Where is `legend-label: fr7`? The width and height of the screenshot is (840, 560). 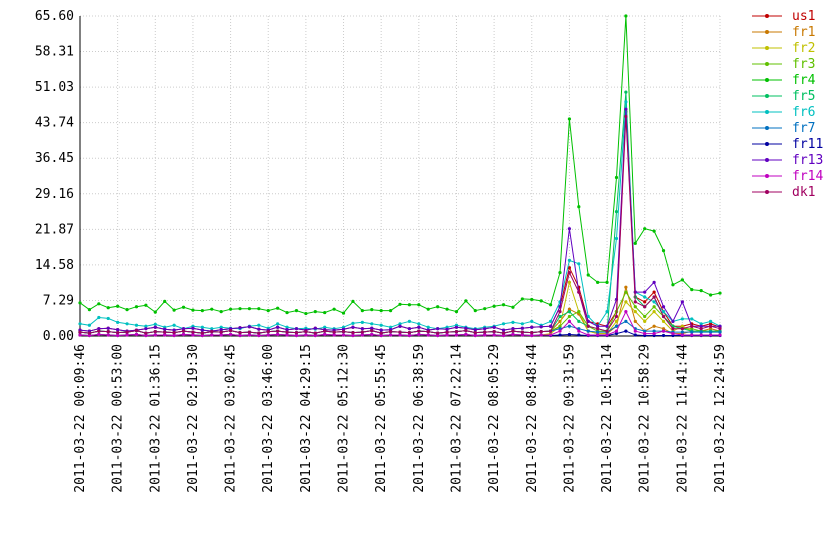 legend-label: fr7 is located at coordinates (803, 128).